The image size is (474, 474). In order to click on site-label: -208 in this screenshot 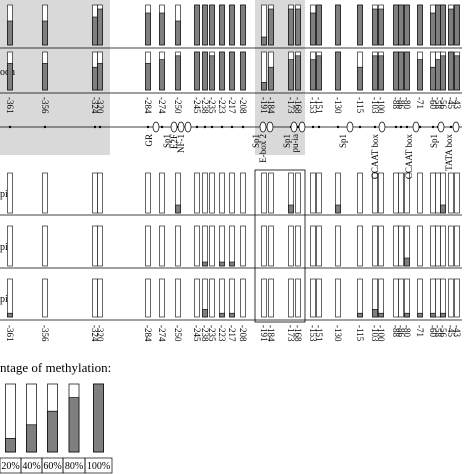, I will do `click(243, 105)`.